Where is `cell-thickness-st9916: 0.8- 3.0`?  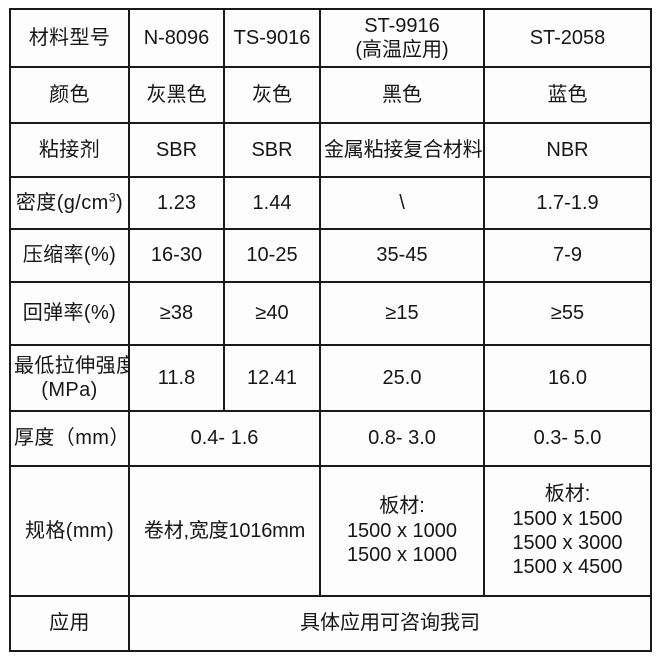
cell-thickness-st9916: 0.8- 3.0 is located at coordinates (402, 438).